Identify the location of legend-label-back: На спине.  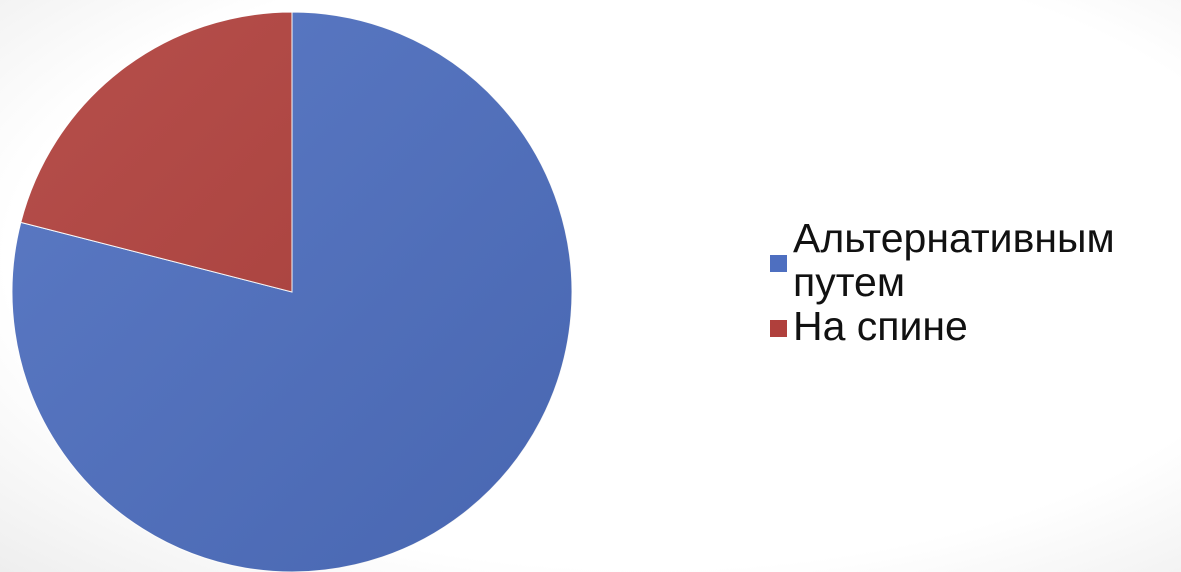
(880, 326).